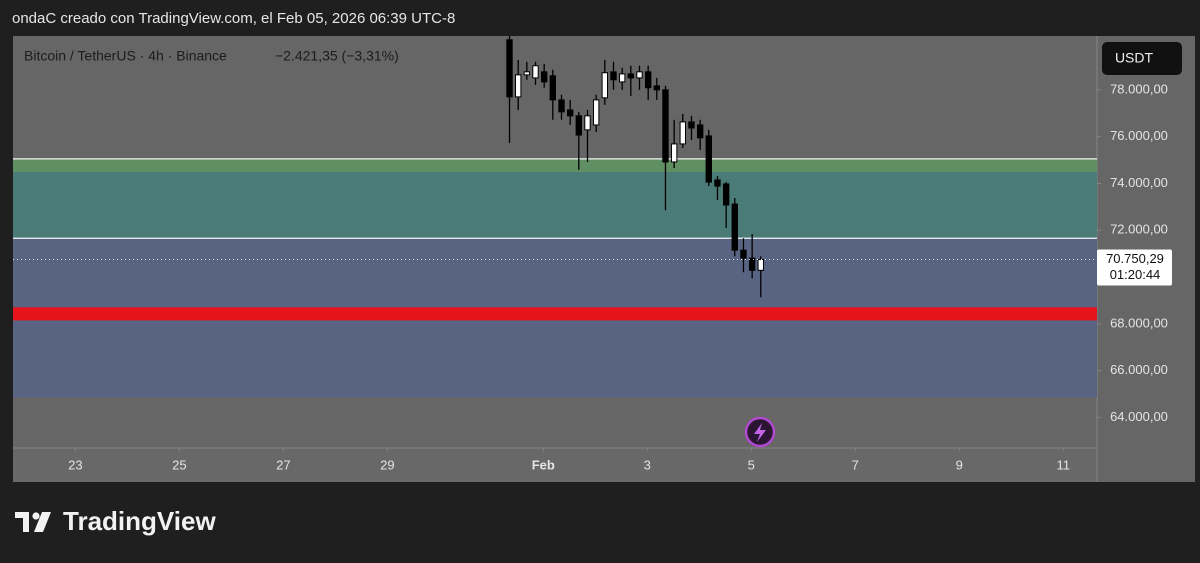  What do you see at coordinates (751, 464) in the screenshot?
I see `x-tick-label: 5` at bounding box center [751, 464].